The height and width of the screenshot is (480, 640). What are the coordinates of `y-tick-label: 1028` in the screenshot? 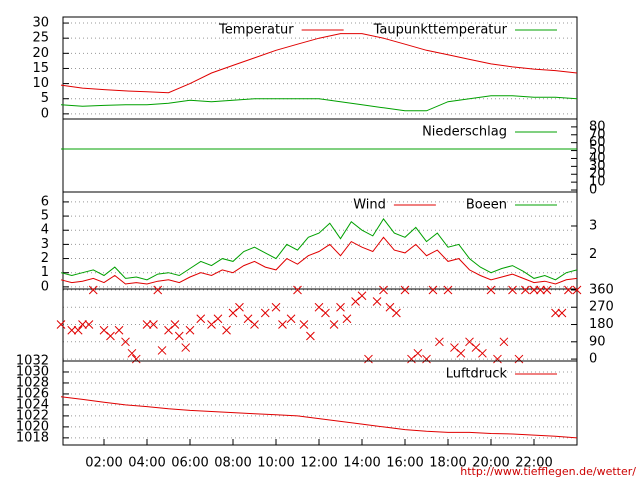 It's located at (32, 382).